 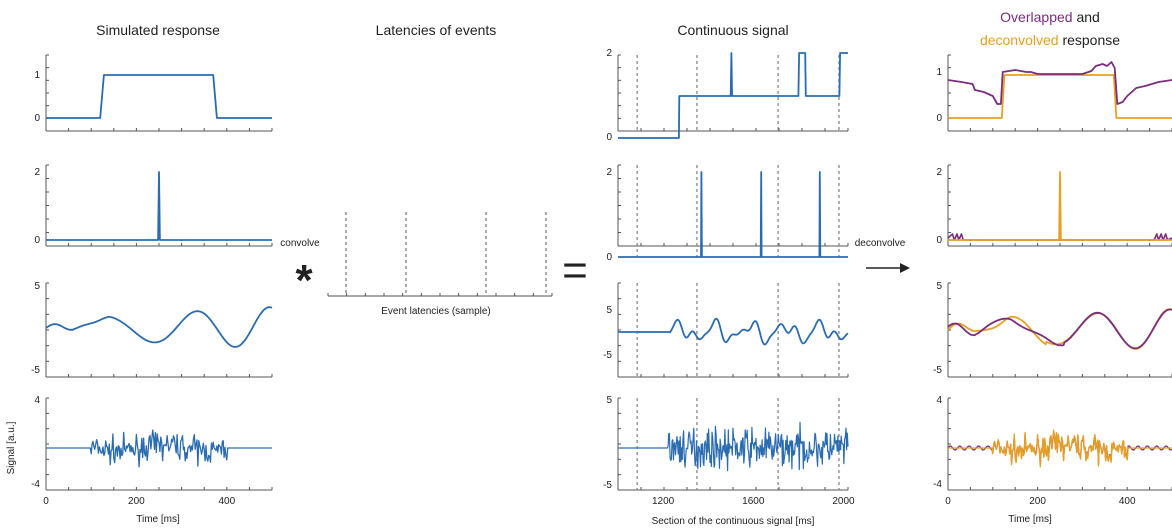 I want to click on dec-p2-y-tick-label: 2, so click(x=939, y=172).